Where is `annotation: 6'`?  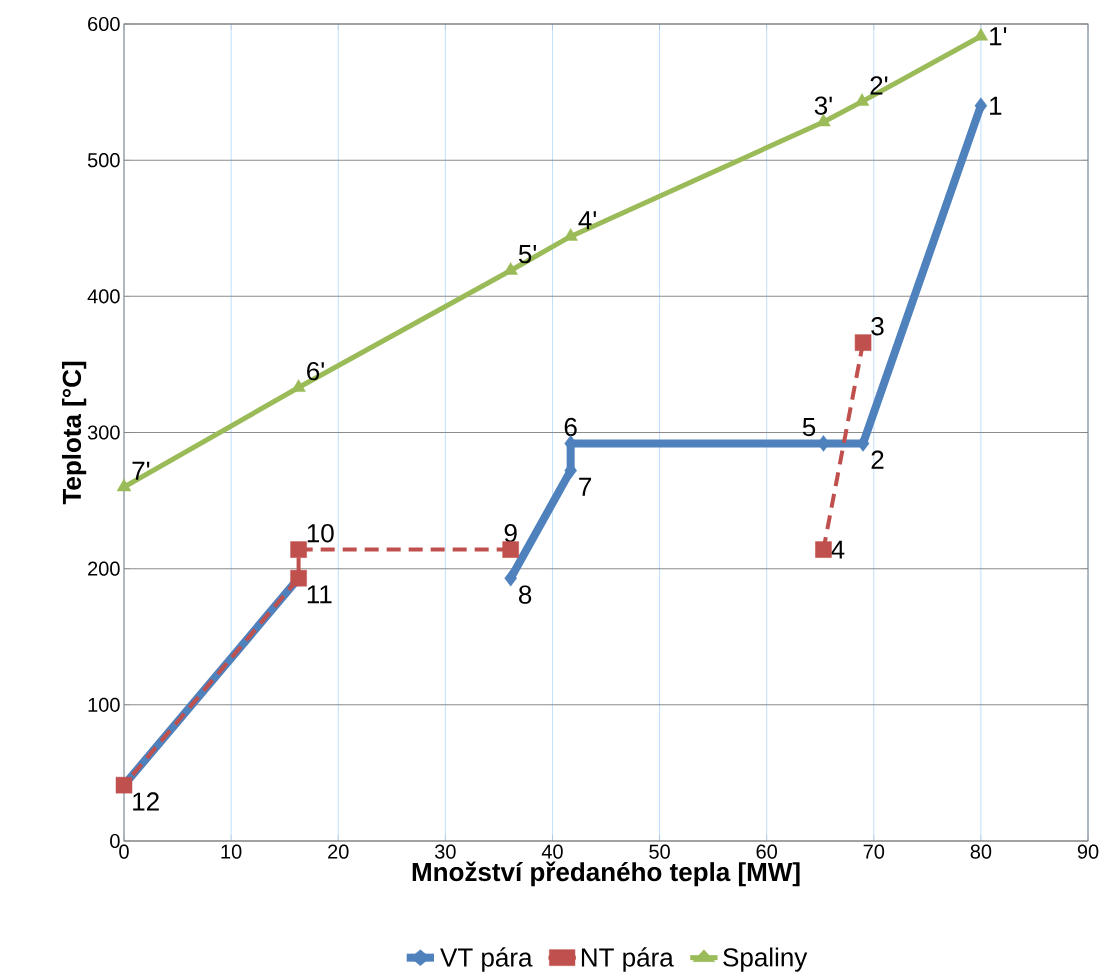 annotation: 6' is located at coordinates (315, 371).